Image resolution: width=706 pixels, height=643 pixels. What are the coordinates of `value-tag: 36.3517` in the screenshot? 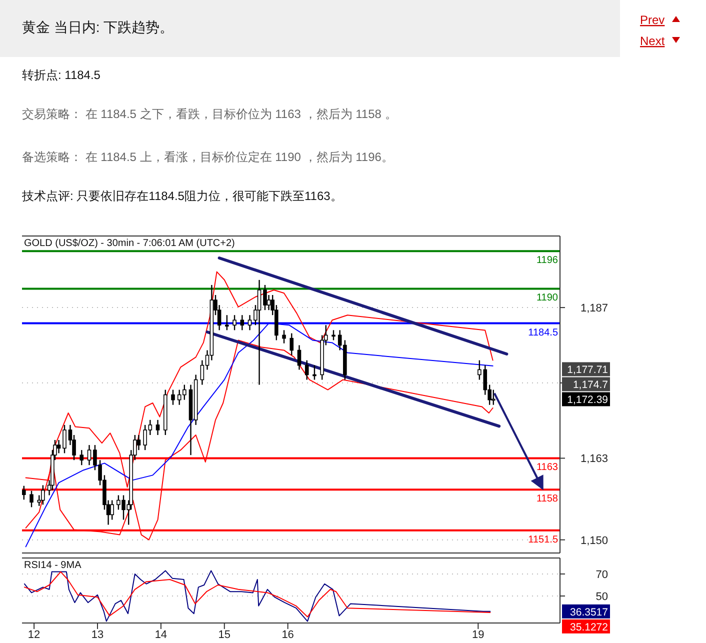 It's located at (586, 611).